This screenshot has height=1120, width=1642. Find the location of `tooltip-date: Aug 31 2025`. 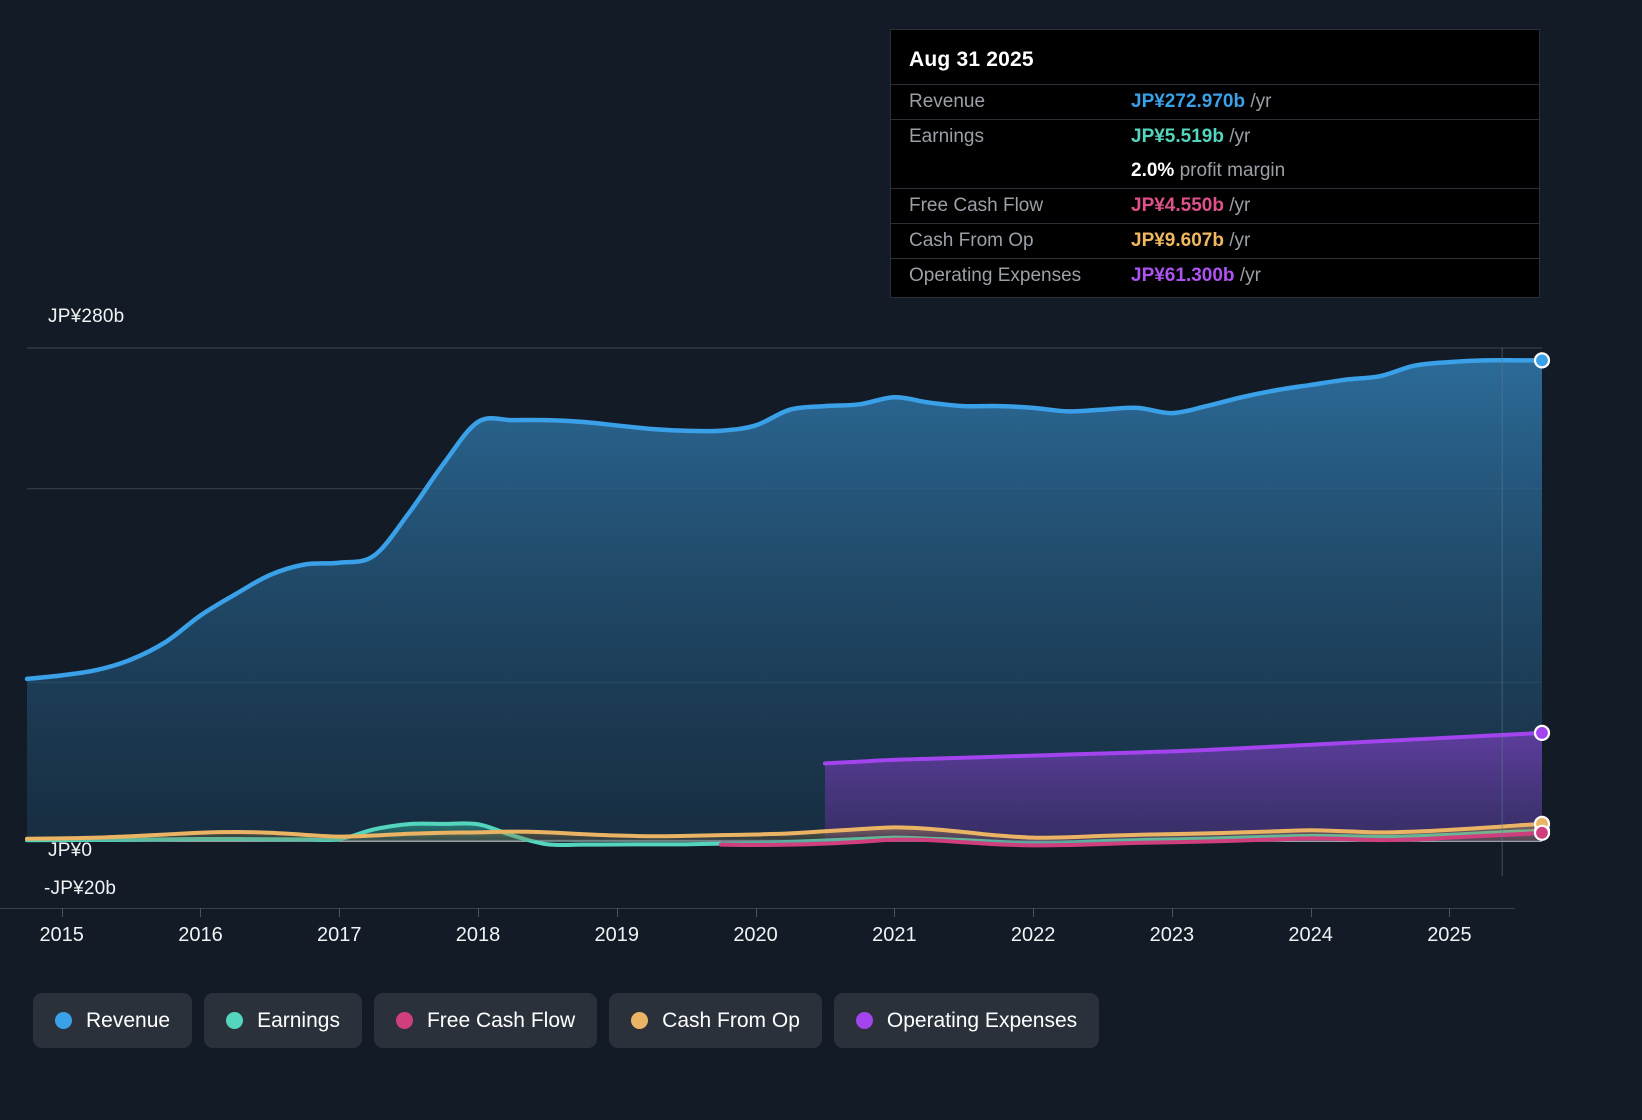

tooltip-date: Aug 31 2025 is located at coordinates (971, 59).